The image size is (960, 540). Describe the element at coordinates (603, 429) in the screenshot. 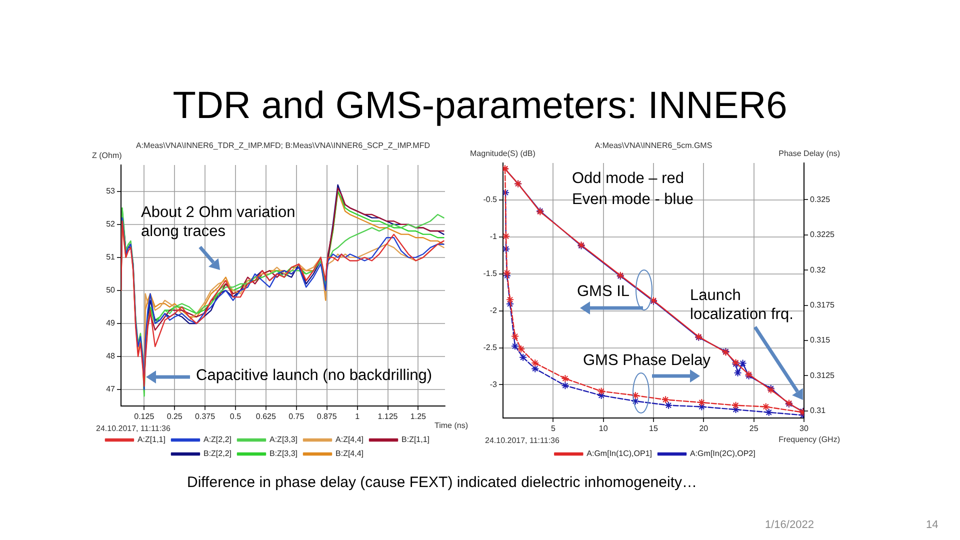

I see `x-tick-label: 10` at that location.